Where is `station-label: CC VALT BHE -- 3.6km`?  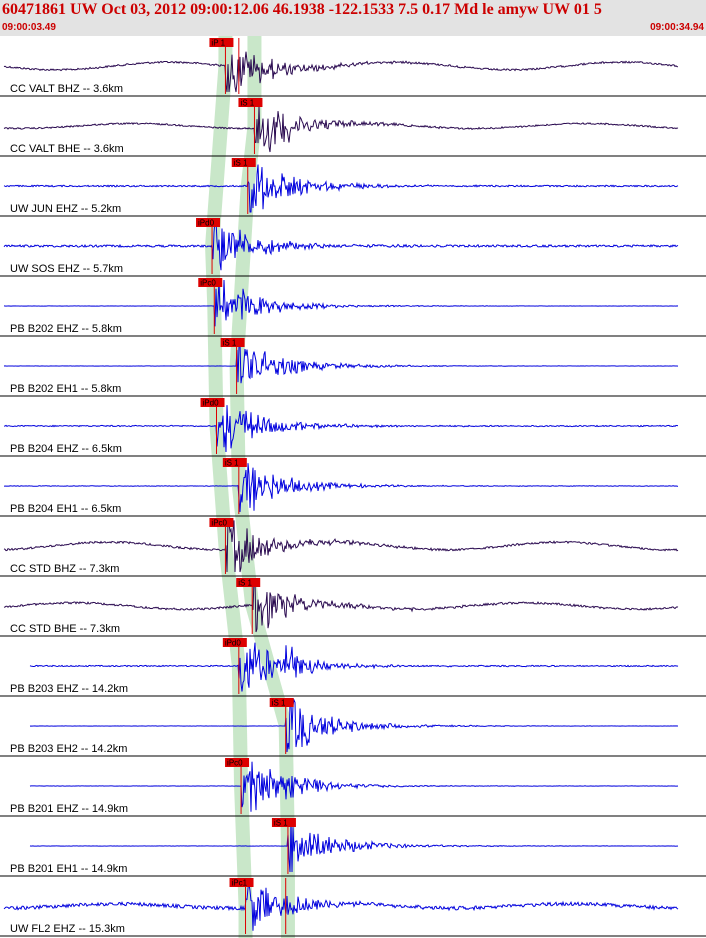
station-label: CC VALT BHE -- 3.6km is located at coordinates (67, 149).